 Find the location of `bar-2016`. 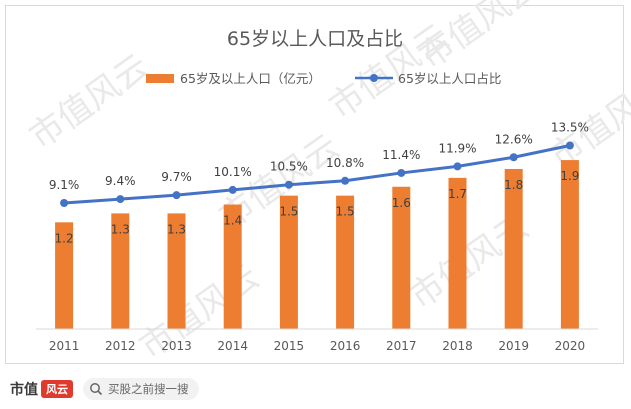

bar-2016 is located at coordinates (345, 262).